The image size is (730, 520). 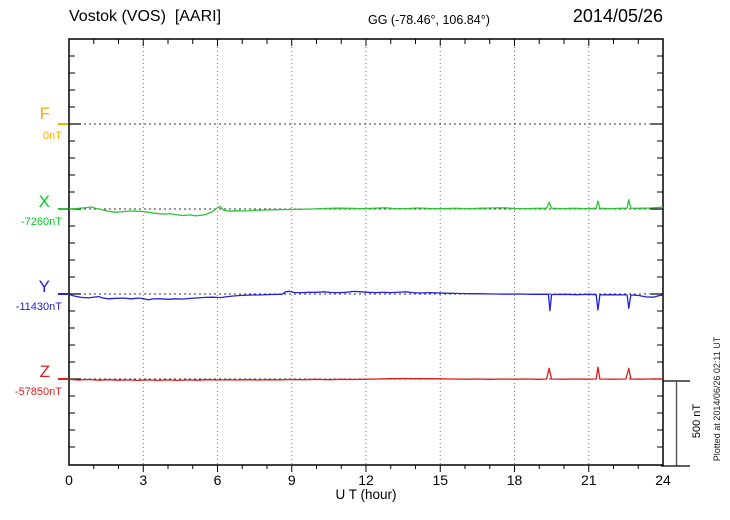 I want to click on channel-label-z: Z, so click(x=44, y=371).